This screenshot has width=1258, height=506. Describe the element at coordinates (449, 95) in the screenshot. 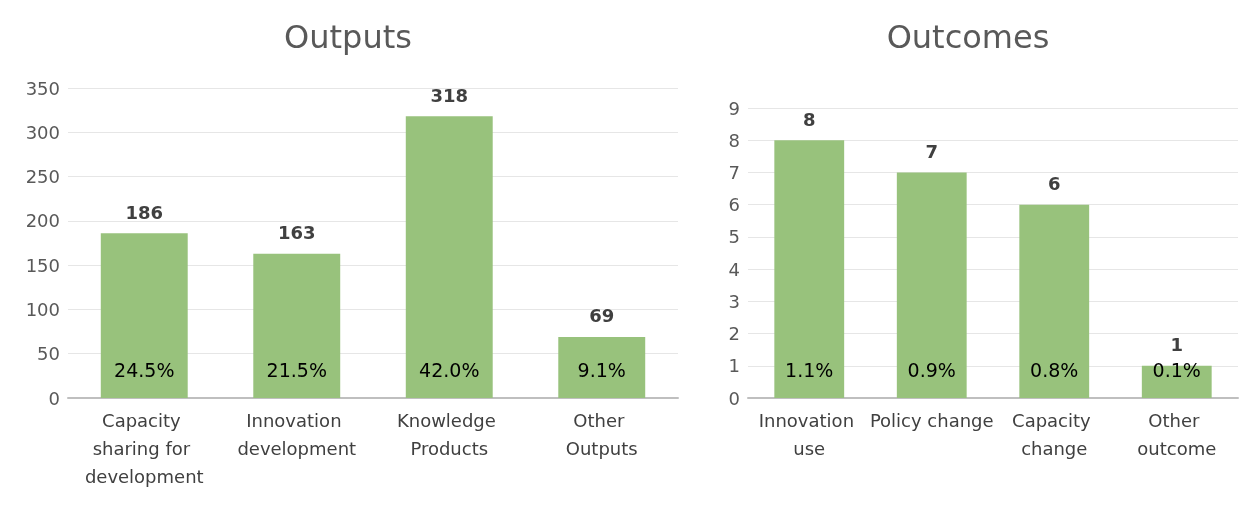

I see `data-label: 318` at that location.